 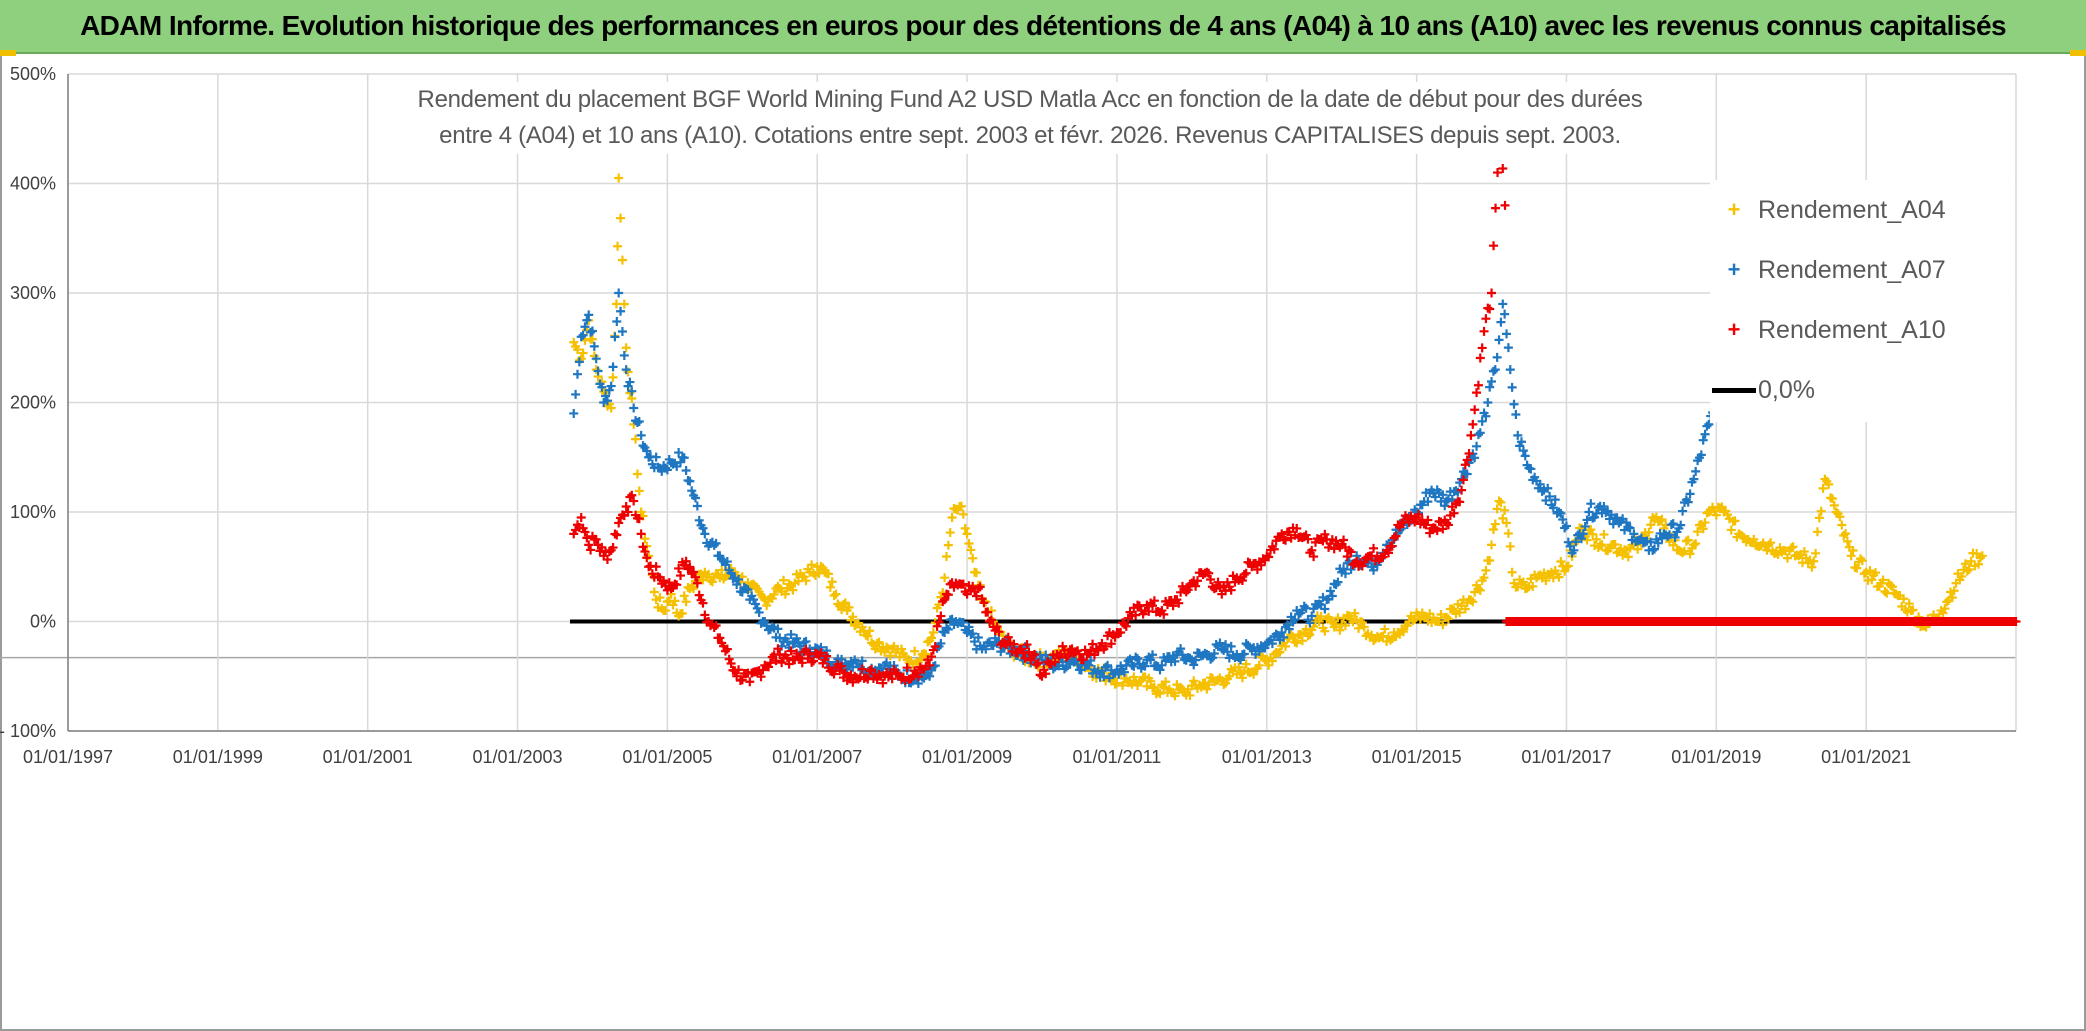 I want to click on y-tick-label: 0%, so click(x=43, y=622).